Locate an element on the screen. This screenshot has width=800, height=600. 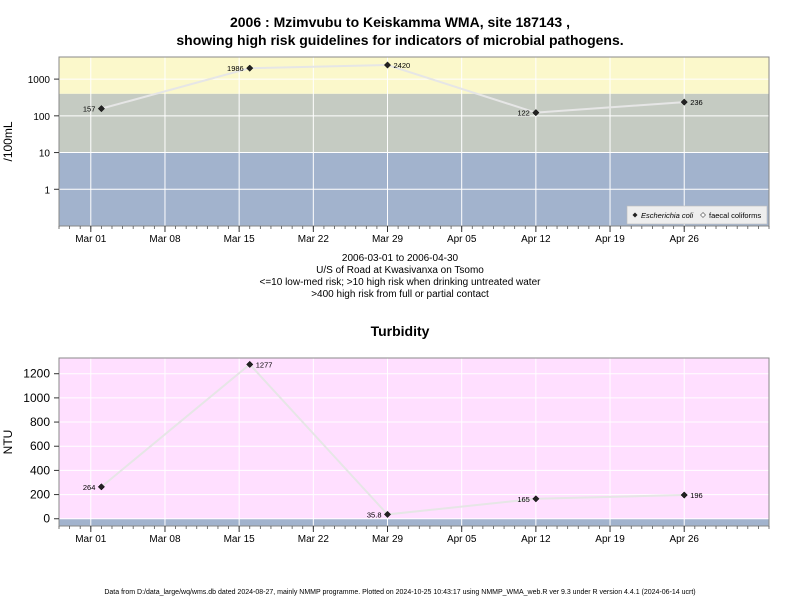
data-label-2: 35.8 is located at coordinates (374, 514).